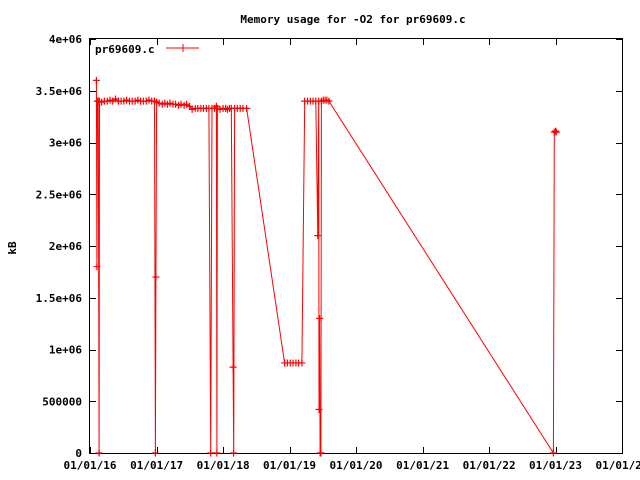 Image resolution: width=640 pixels, height=480 pixels. Describe the element at coordinates (223, 465) in the screenshot. I see `x-tick-label: 01/01/18` at that location.